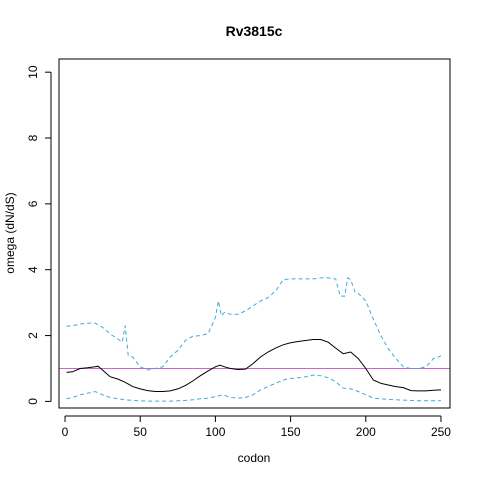 The width and height of the screenshot is (480, 480). Describe the element at coordinates (366, 432) in the screenshot. I see `x-tick-label: 200` at that location.